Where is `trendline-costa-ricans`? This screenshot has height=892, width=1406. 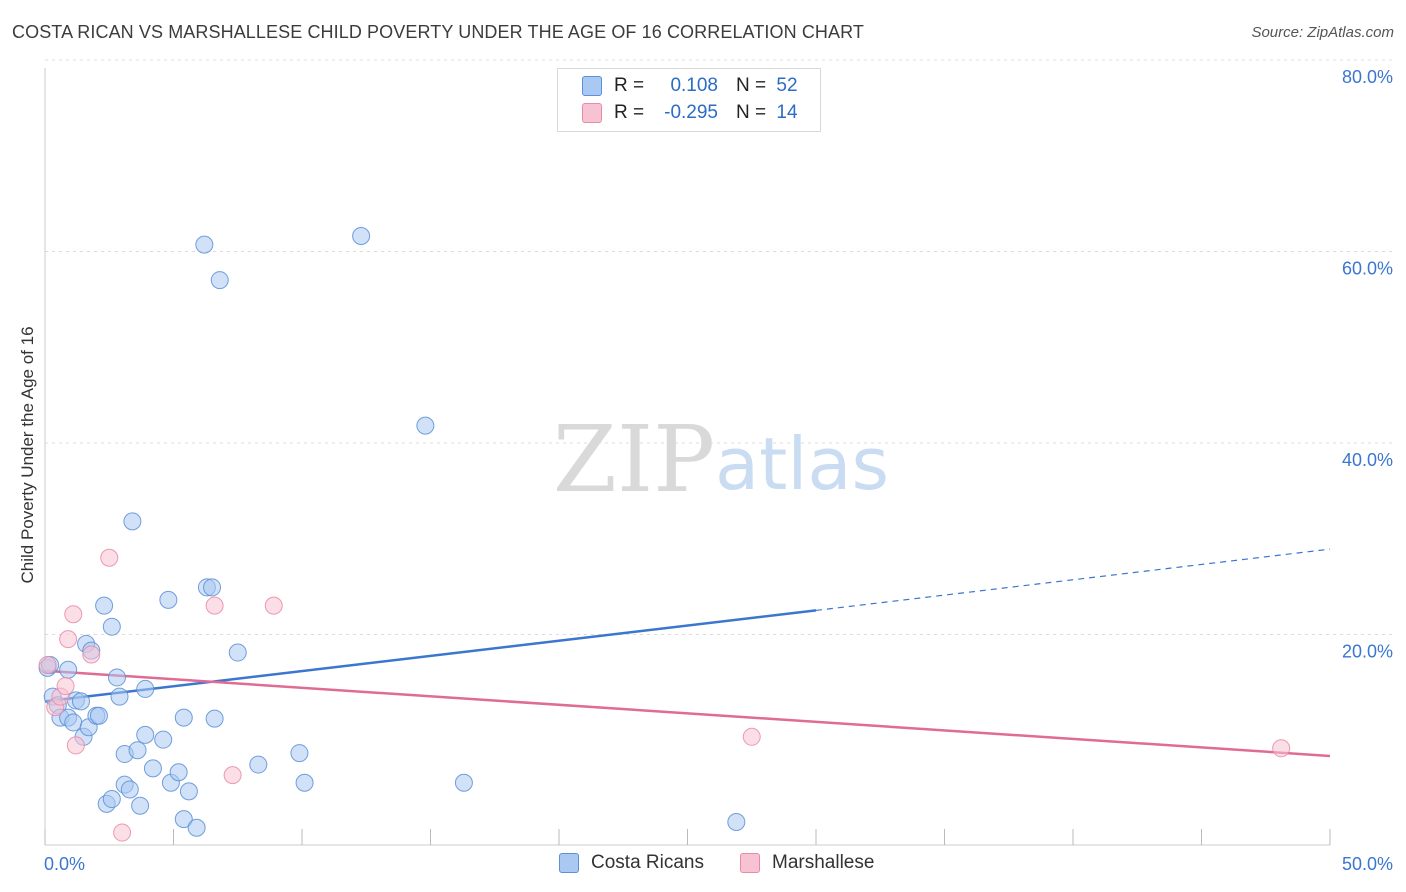
trendline-costa-ricans is located at coordinates (430, 656).